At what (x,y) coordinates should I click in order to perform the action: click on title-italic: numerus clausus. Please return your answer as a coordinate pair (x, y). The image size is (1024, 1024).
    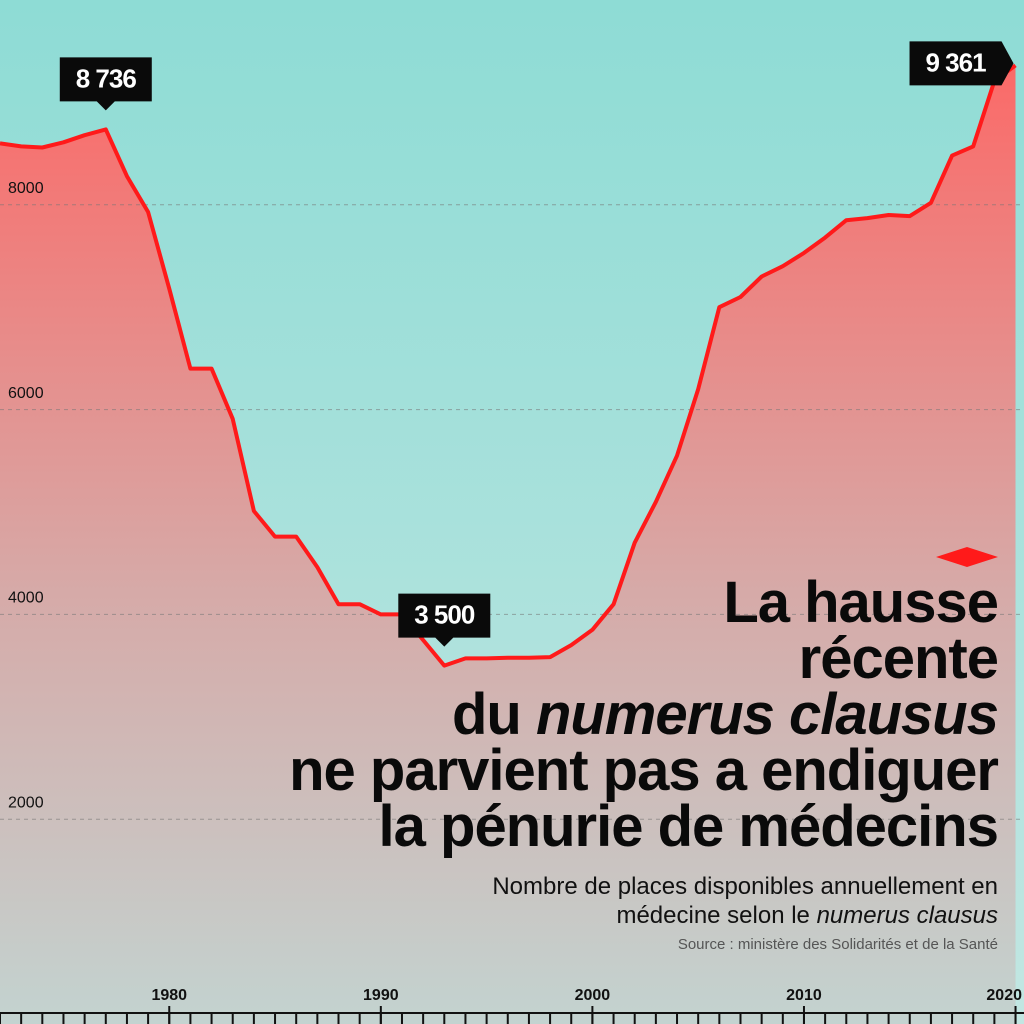
    Looking at the image, I should click on (767, 714).